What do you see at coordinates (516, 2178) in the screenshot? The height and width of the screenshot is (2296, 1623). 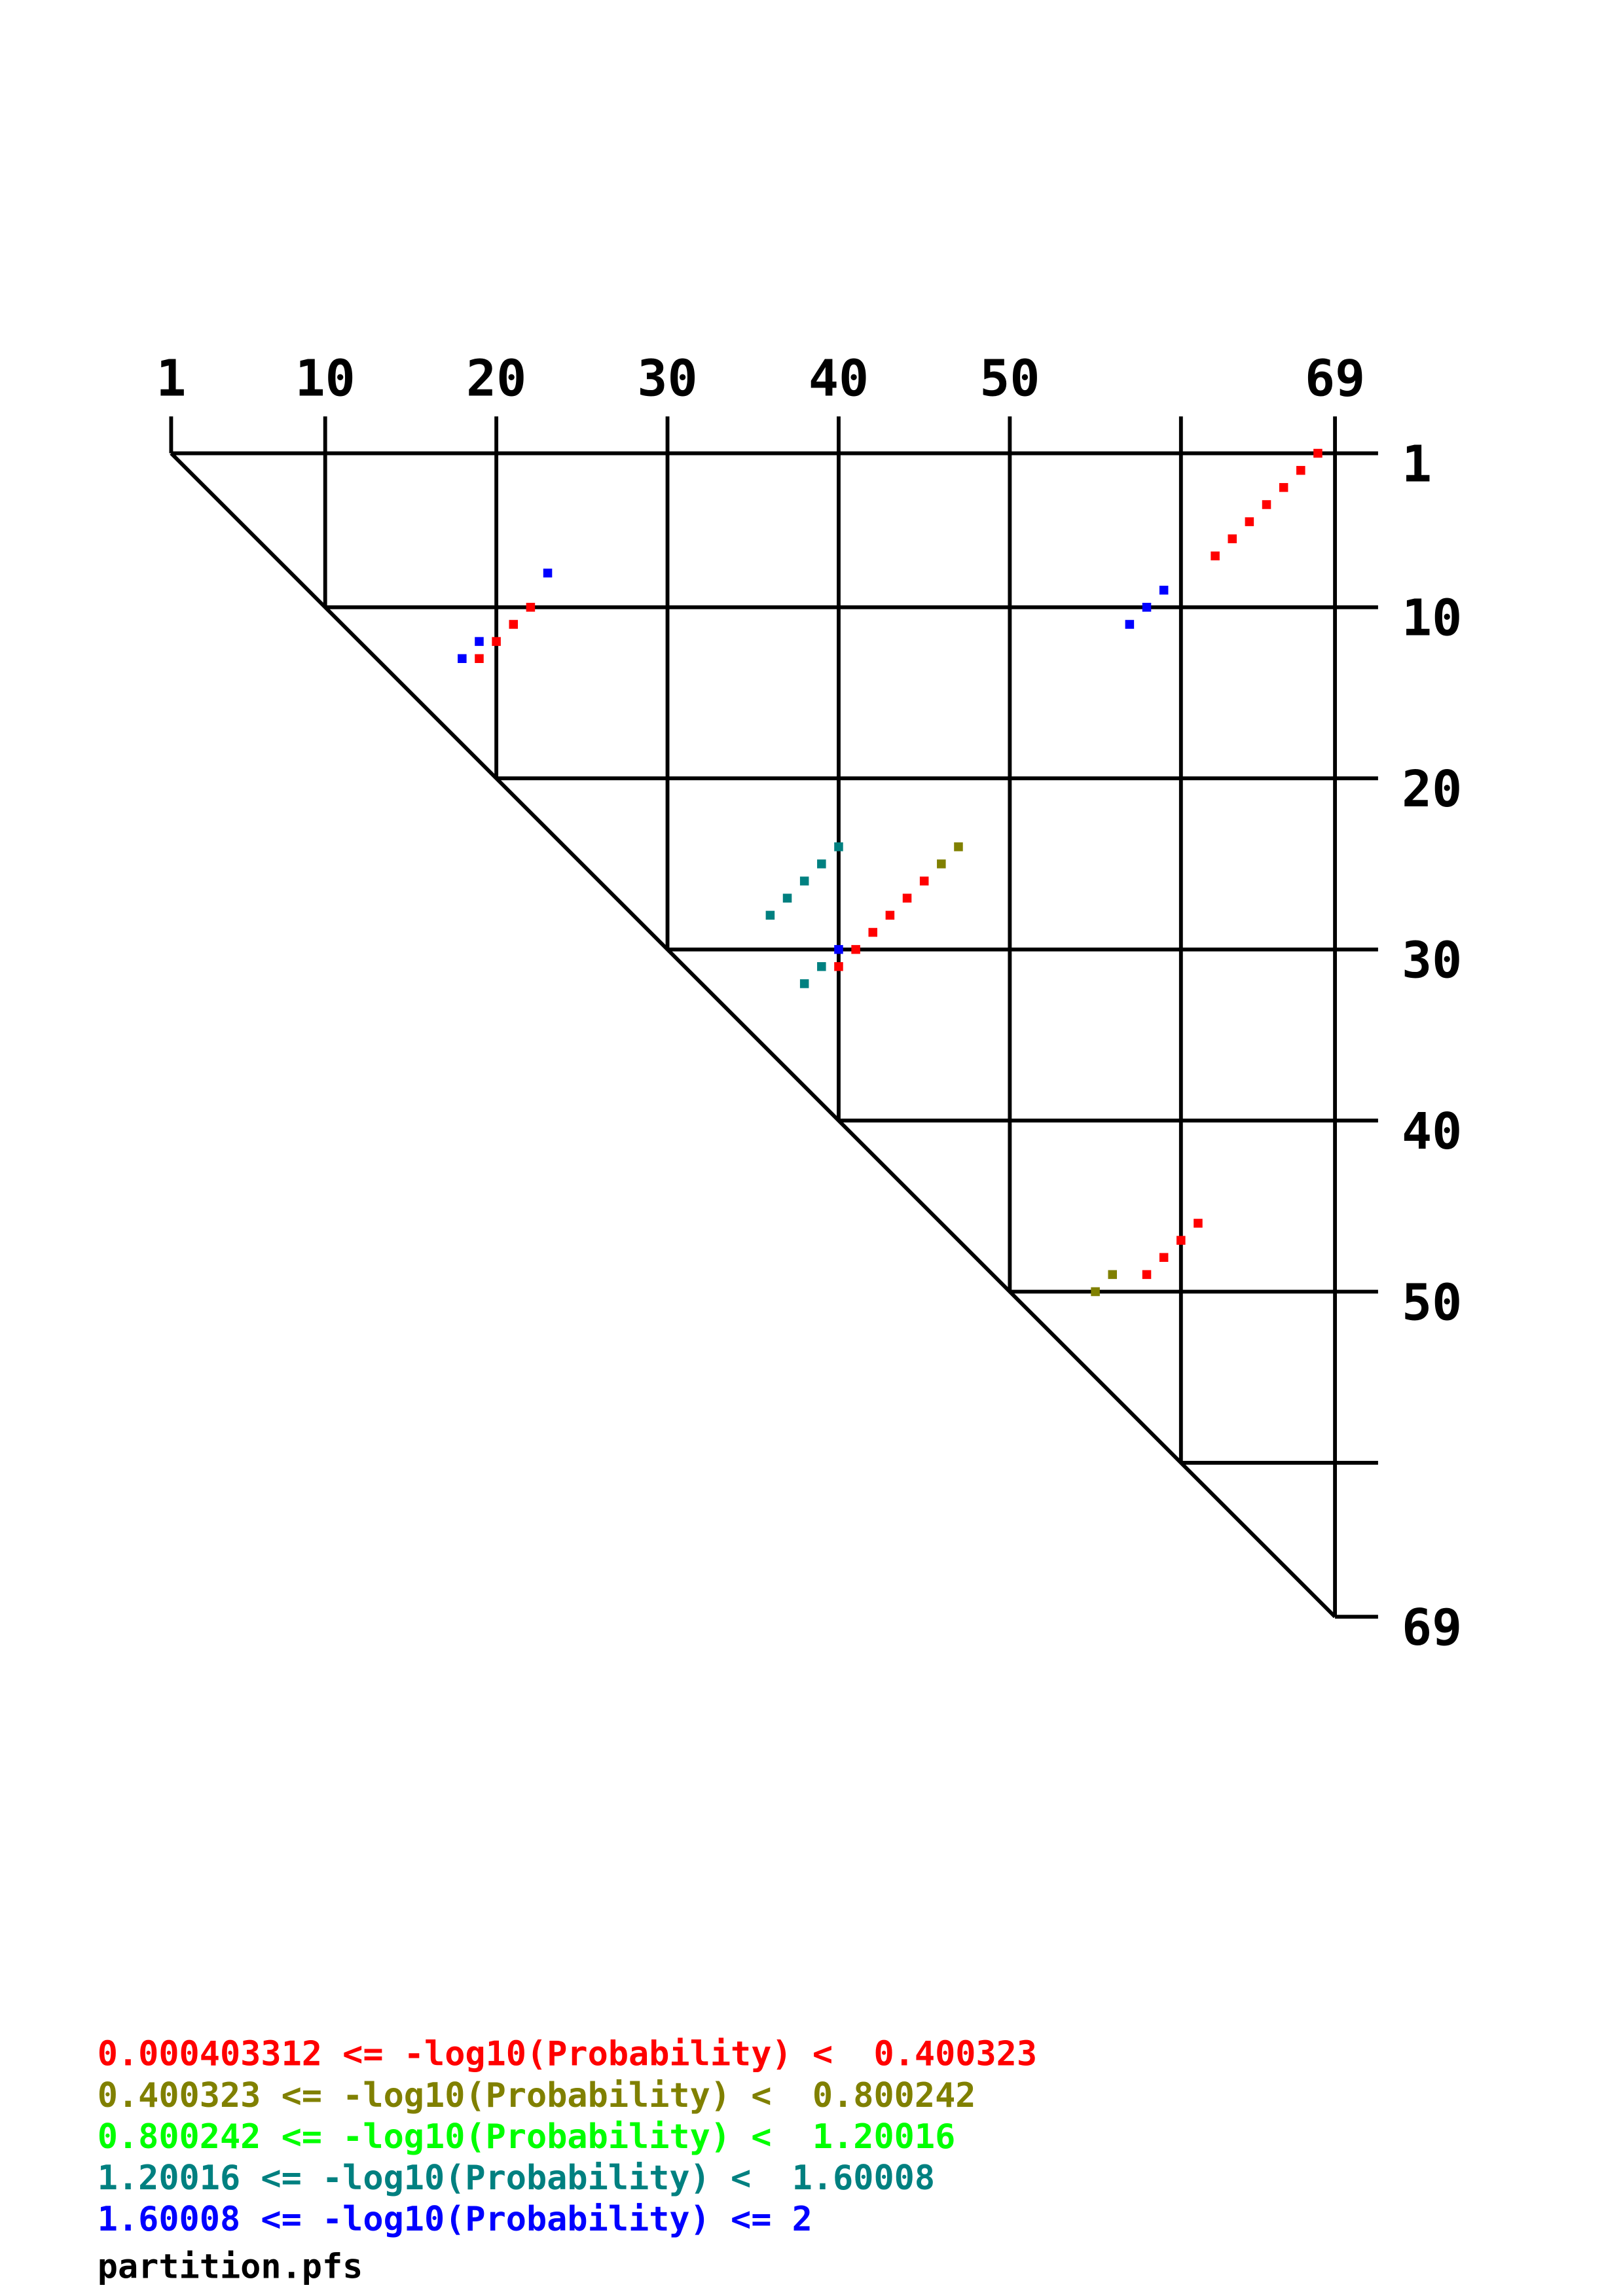 I see `legend-entry: 1.20016 <= -log10(Probability) < 1.60008` at bounding box center [516, 2178].